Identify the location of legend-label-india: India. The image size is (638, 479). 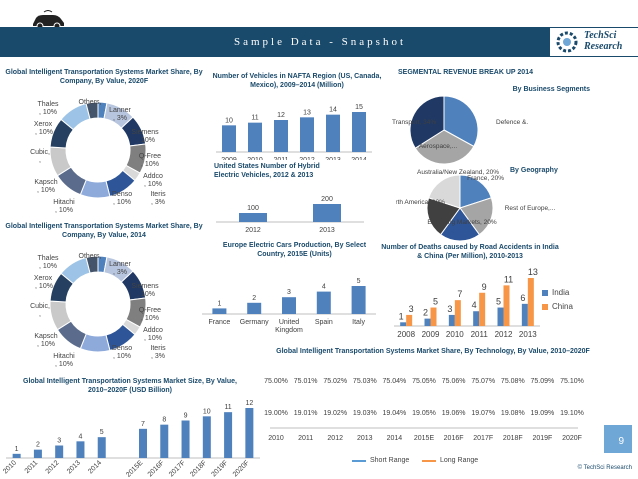
(561, 292).